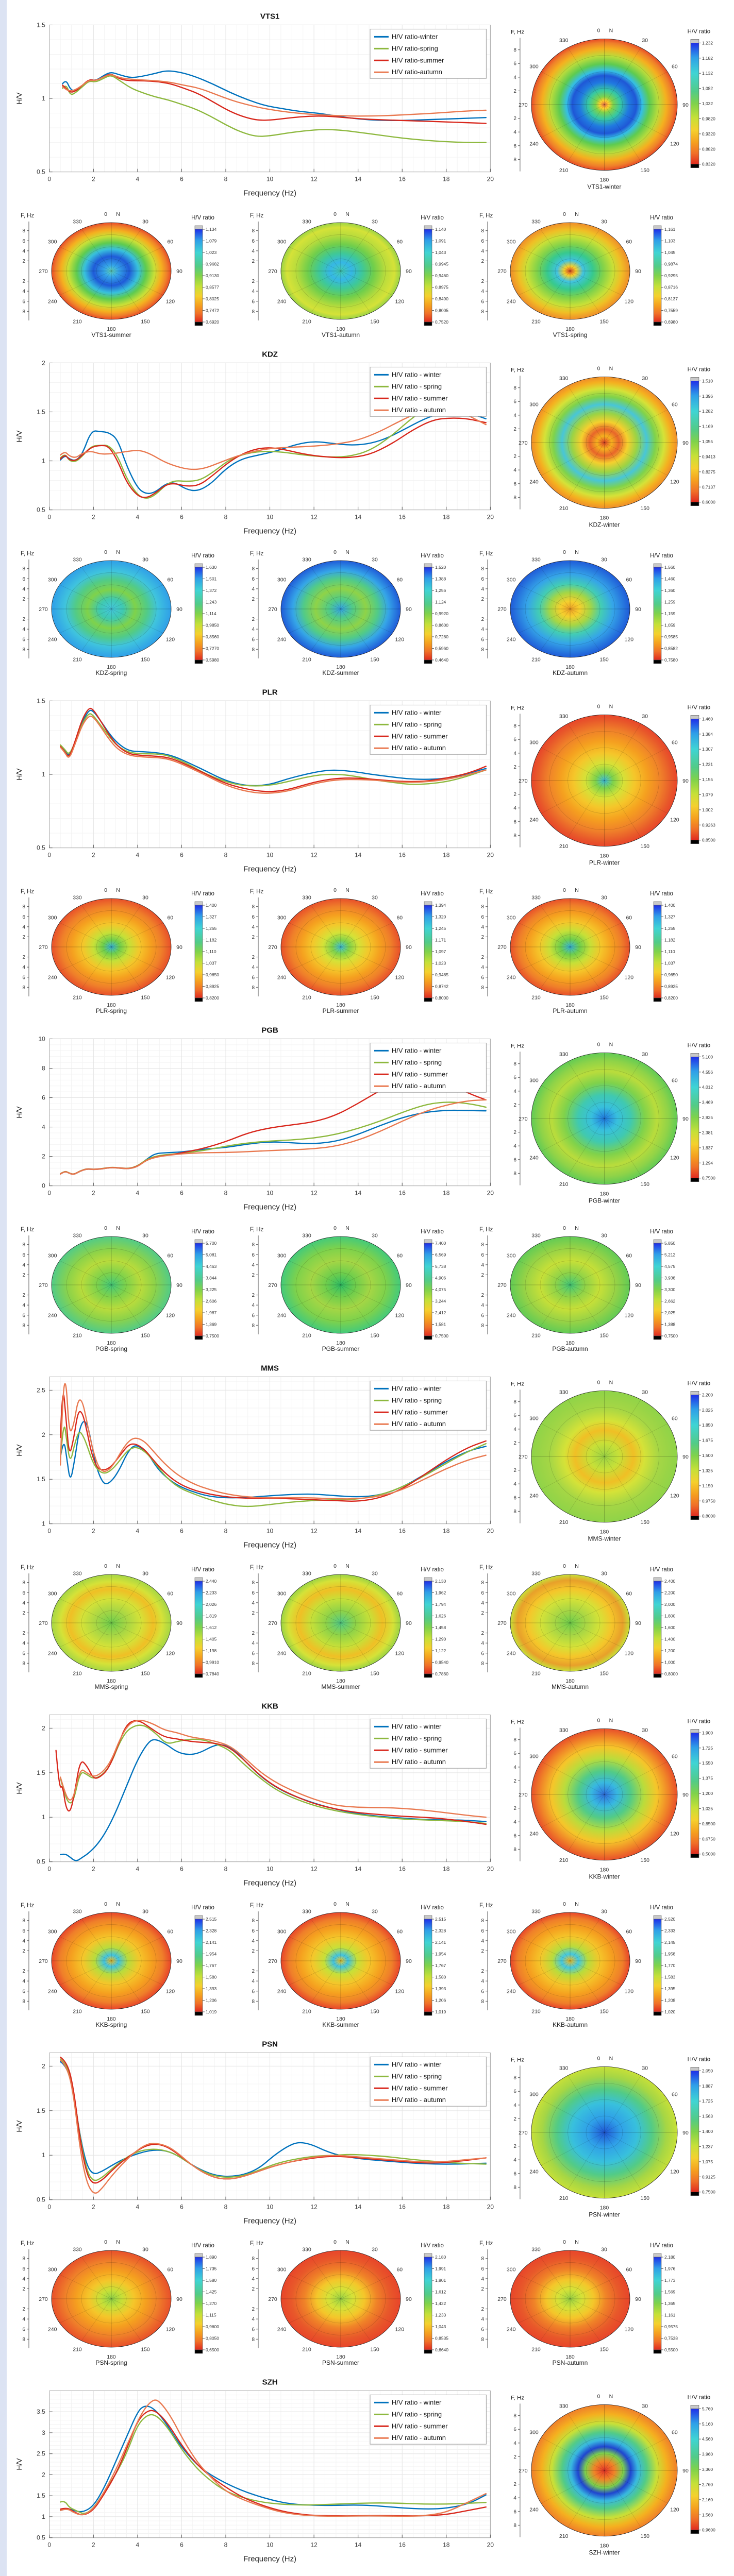 The height and width of the screenshot is (2576, 734). What do you see at coordinates (23, 1644) in the screenshot?
I see `f-tick-label: 4` at bounding box center [23, 1644].